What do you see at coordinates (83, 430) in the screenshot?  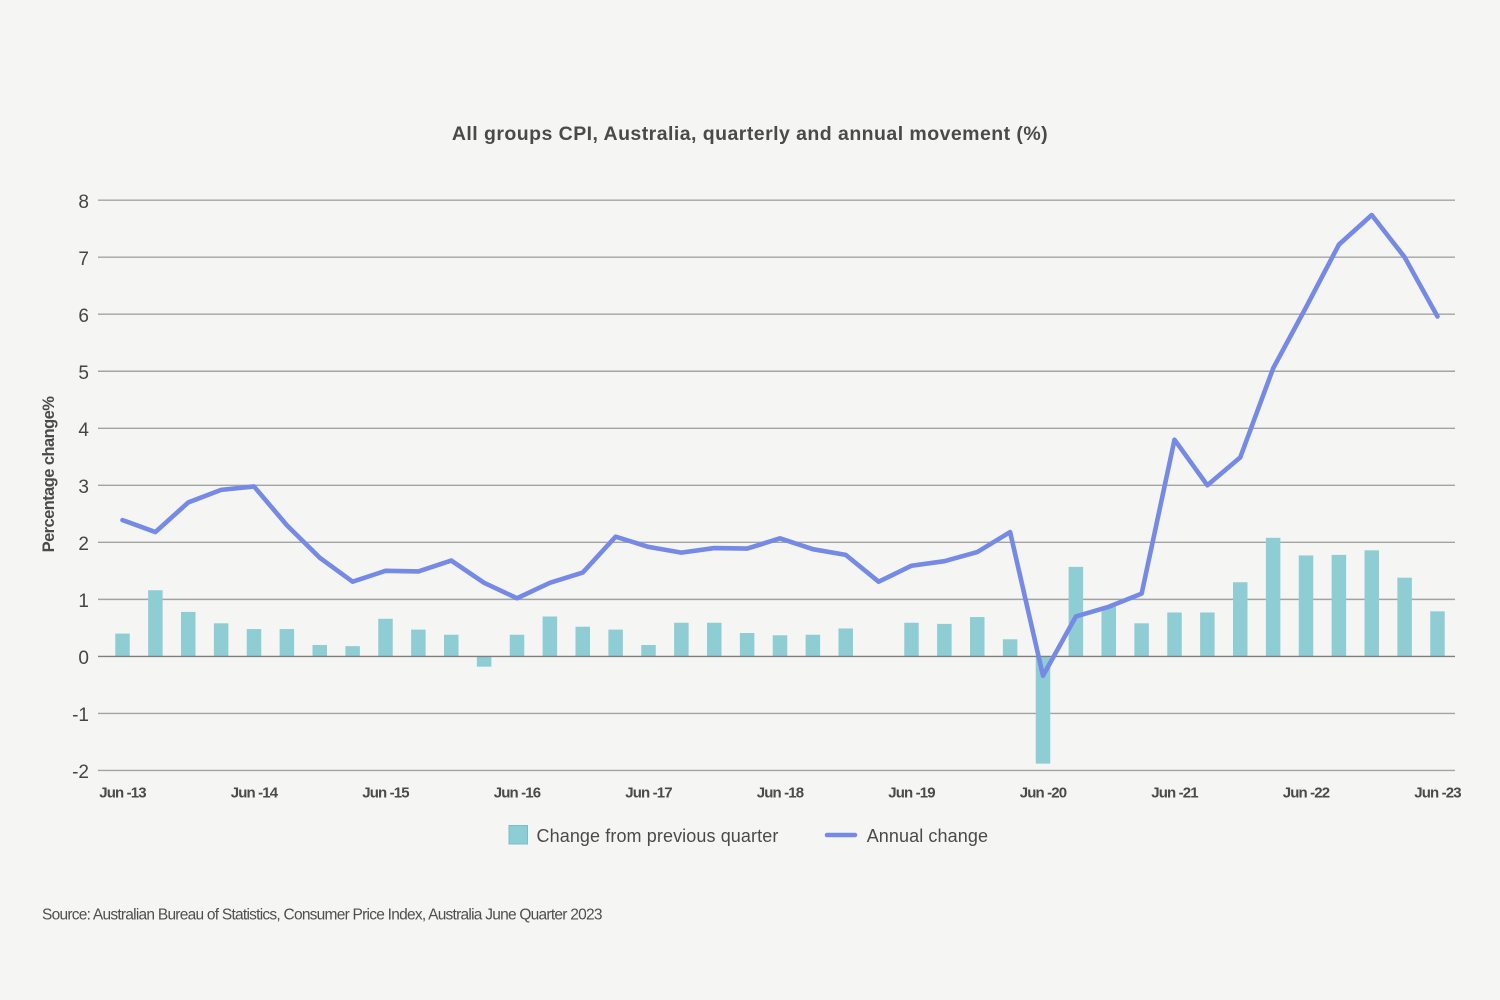 I see `svg-text: 4` at bounding box center [83, 430].